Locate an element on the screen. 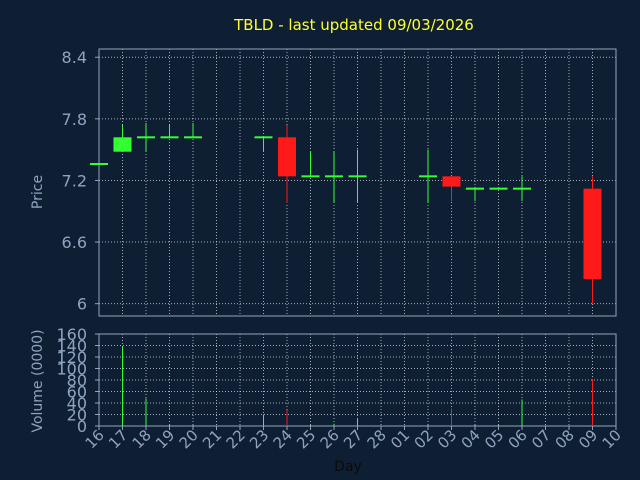  volume-tick-label: 100 is located at coordinates (71, 369).